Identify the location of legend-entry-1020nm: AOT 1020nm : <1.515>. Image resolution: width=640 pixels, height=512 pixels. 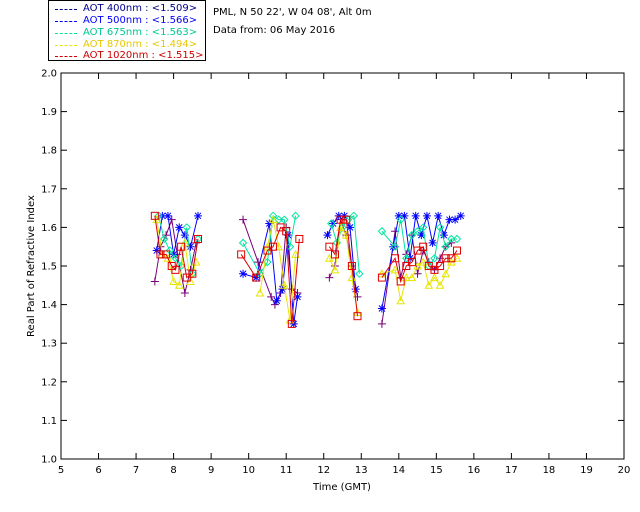
(128, 56).